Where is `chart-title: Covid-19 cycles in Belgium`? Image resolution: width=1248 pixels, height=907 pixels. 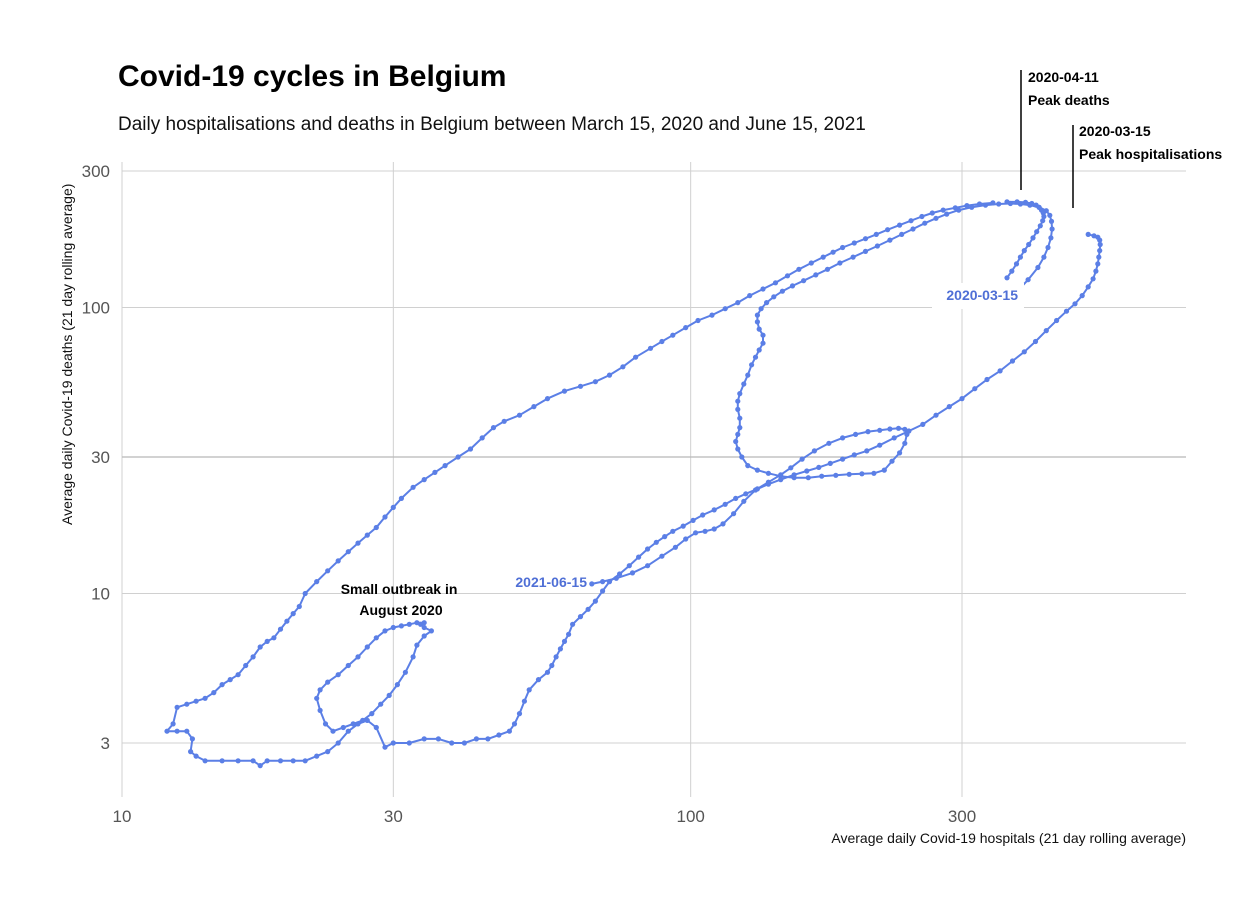
chart-title: Covid-19 cycles in Belgium is located at coordinates (312, 76).